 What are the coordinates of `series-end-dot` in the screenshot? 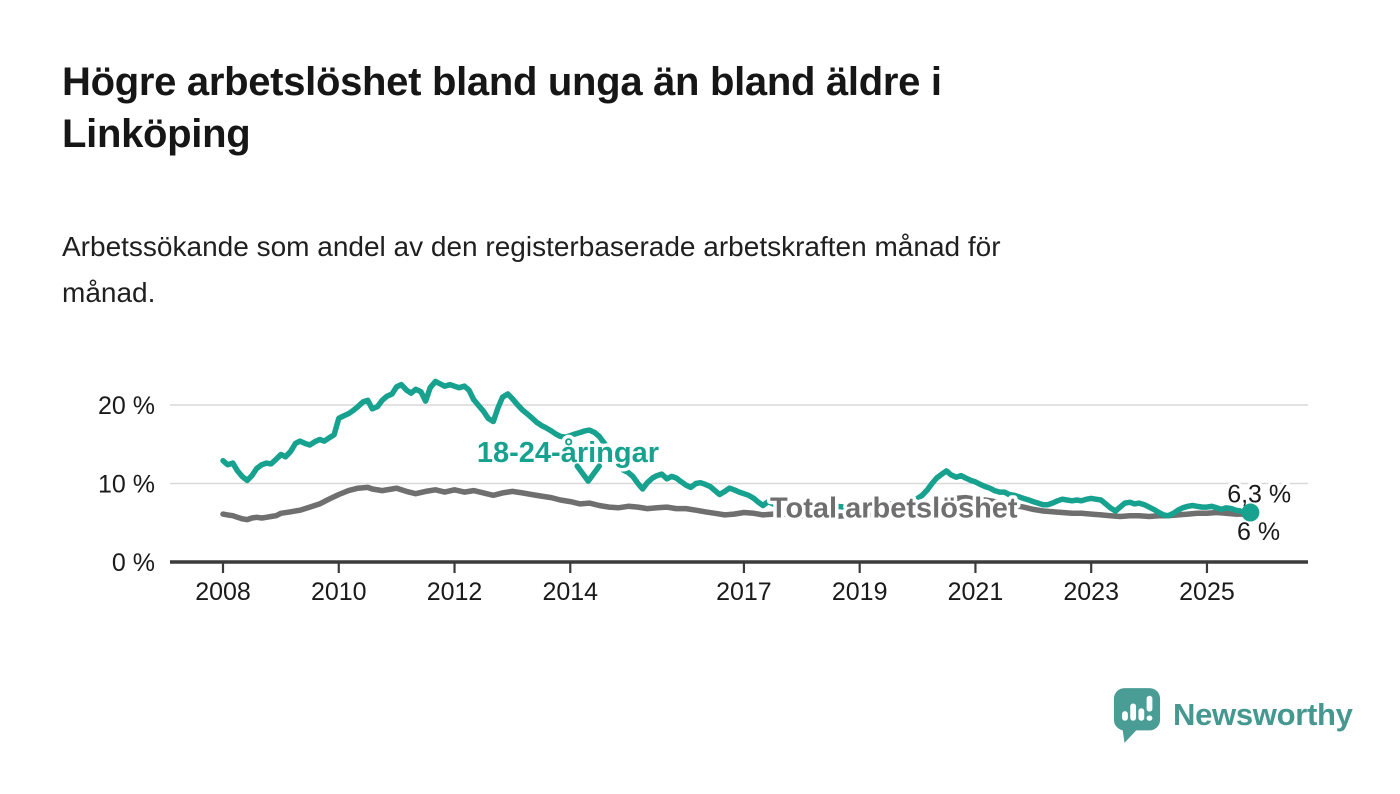 It's located at (1250, 512).